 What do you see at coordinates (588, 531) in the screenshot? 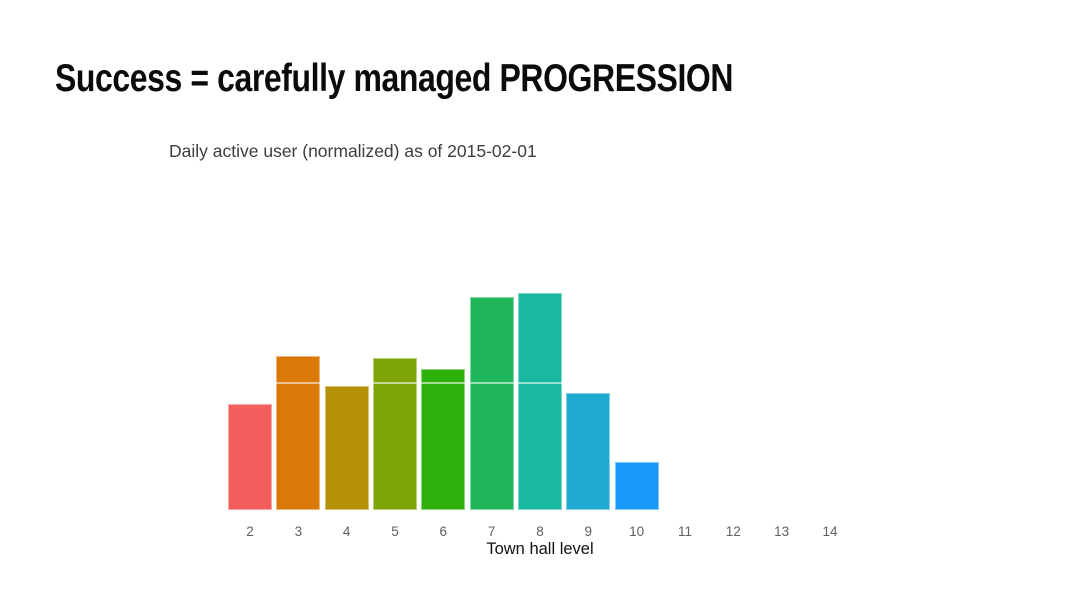
I see `x-tick-9: 9` at bounding box center [588, 531].